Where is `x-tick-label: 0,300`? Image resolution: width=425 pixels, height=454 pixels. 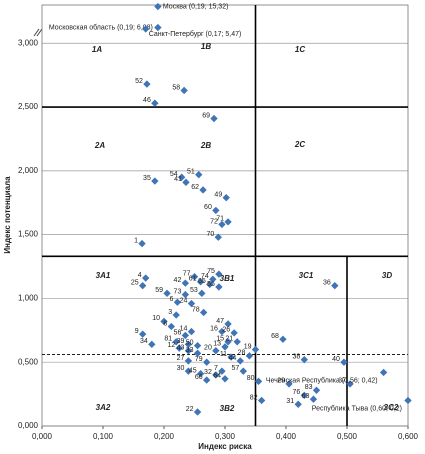 x-tick-label: 0,300 is located at coordinates (225, 436).